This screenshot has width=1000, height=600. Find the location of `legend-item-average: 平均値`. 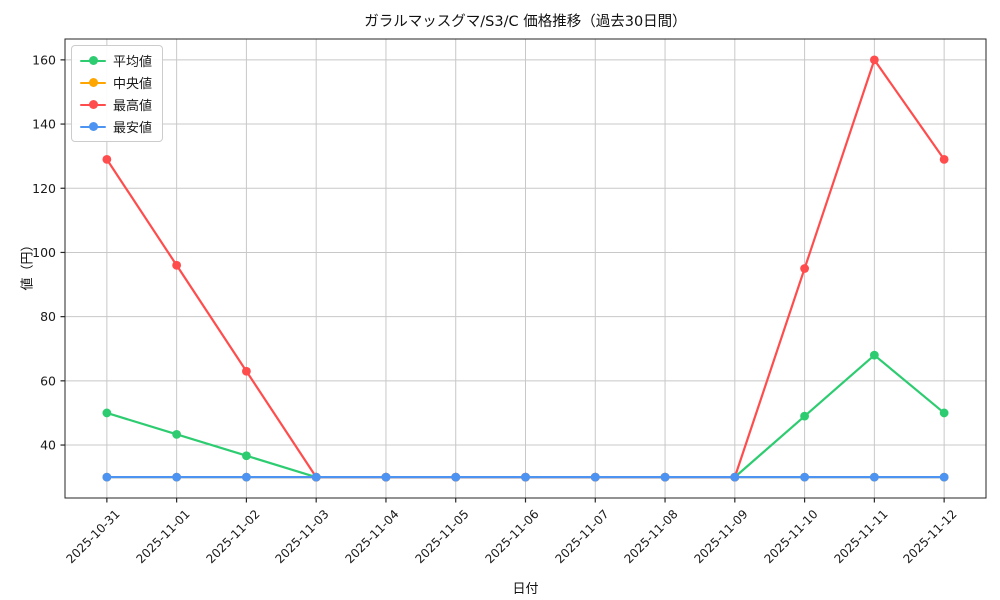

legend-item-average: 平均値 is located at coordinates (116, 60).